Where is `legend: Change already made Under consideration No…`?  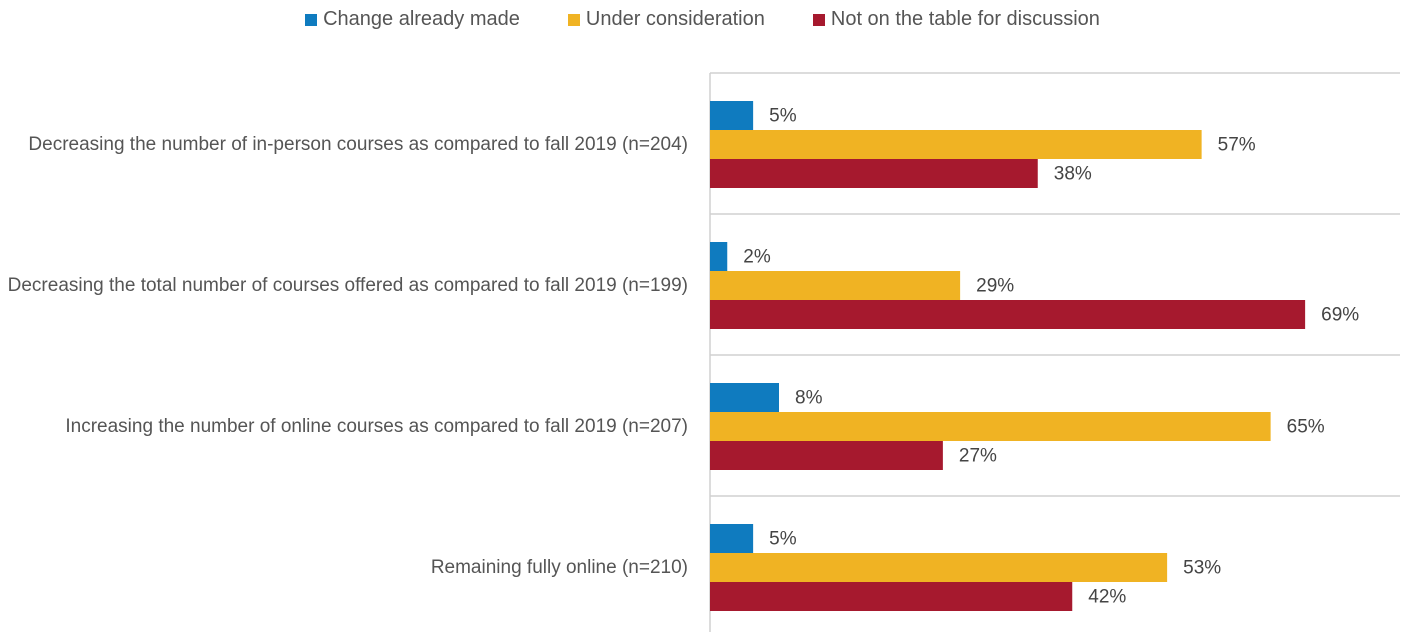 legend: Change already made Under consideration No… is located at coordinates (702, 19).